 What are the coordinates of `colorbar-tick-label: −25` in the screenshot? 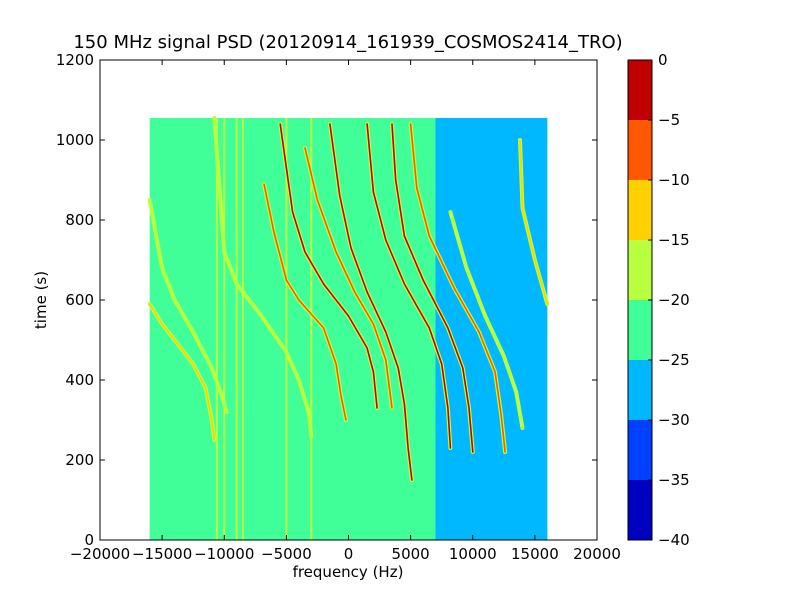 It's located at (674, 360).